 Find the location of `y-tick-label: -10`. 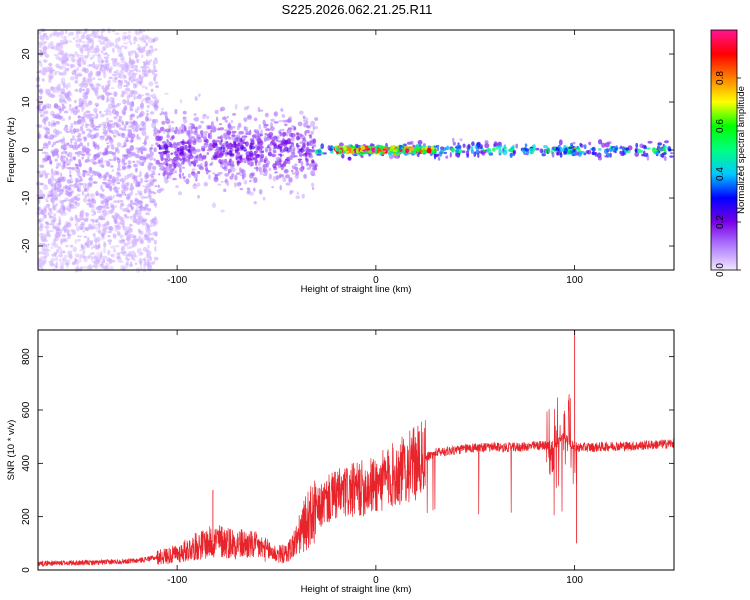

y-tick-label: -10 is located at coordinates (26, 197).